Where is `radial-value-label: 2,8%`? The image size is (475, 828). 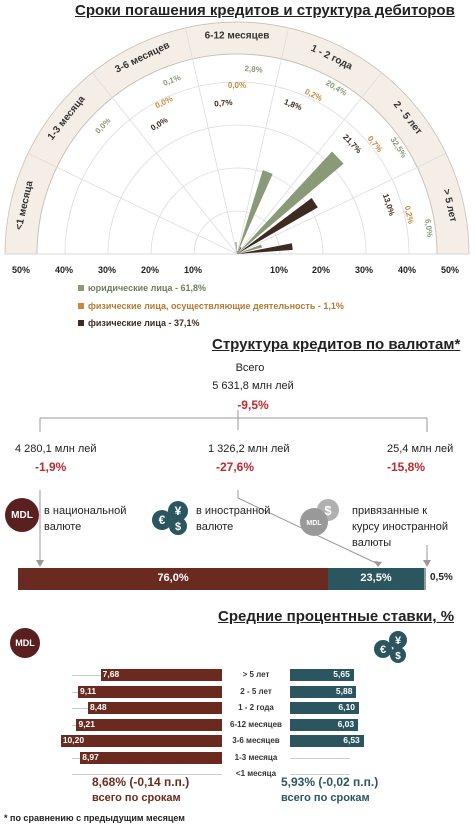 radial-value-label: 2,8% is located at coordinates (253, 69).